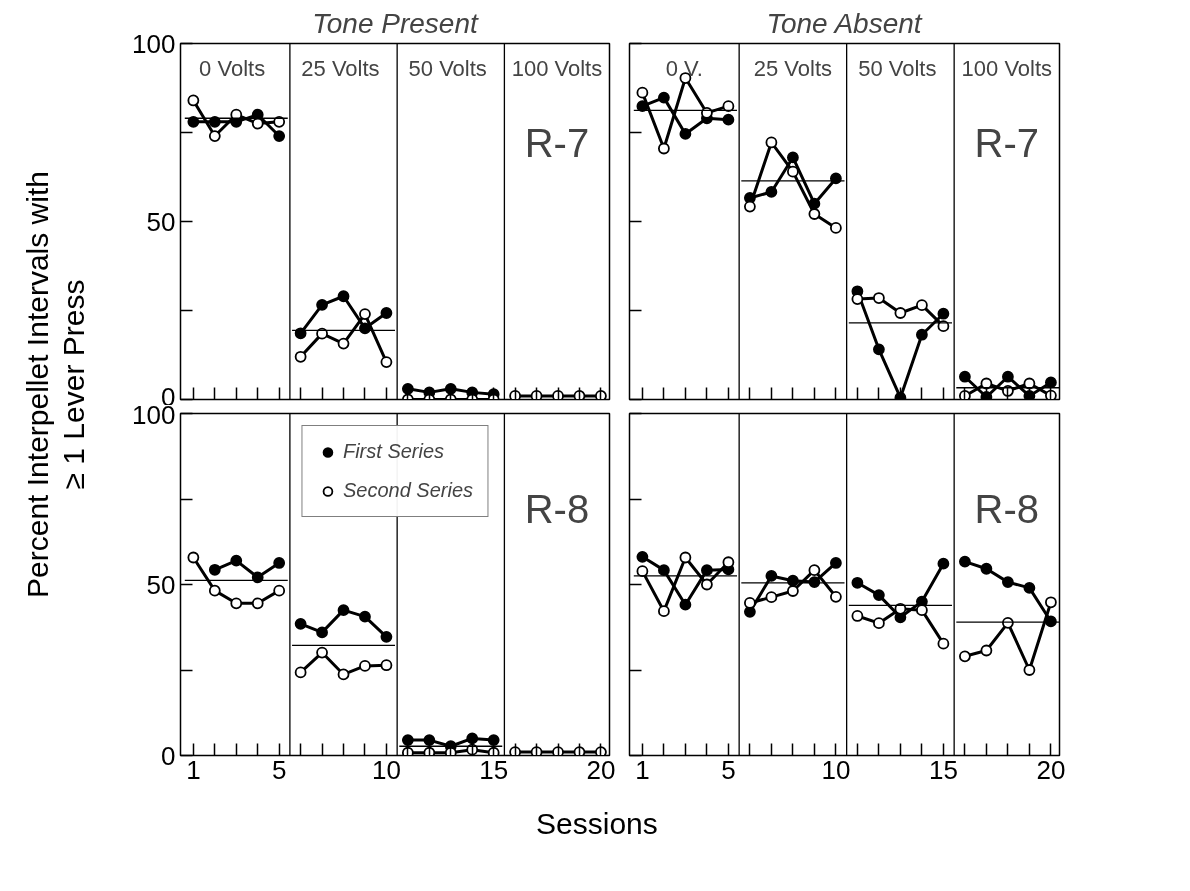  I want to click on chart-title: Tone Absent, so click(844, 23).